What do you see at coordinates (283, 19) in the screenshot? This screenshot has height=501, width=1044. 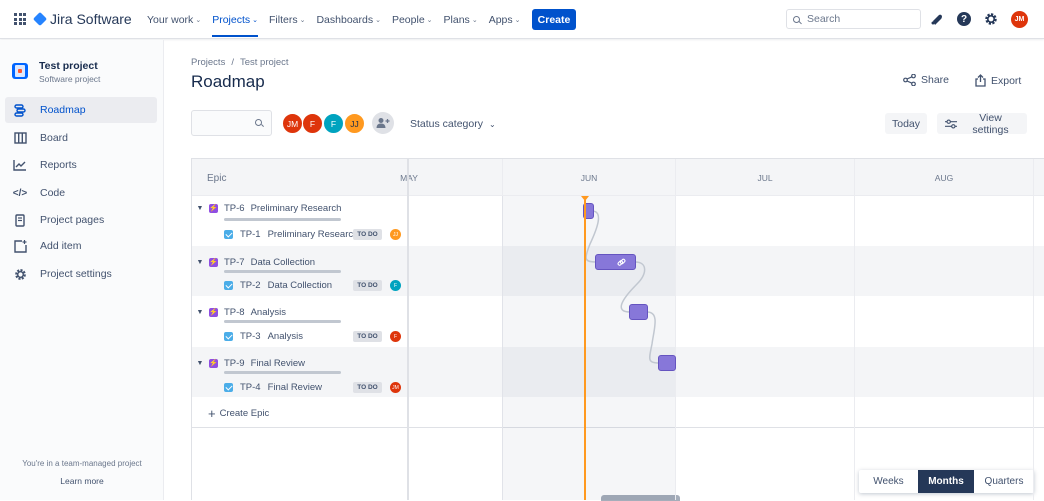 I see `nav-label: Filters` at bounding box center [283, 19].